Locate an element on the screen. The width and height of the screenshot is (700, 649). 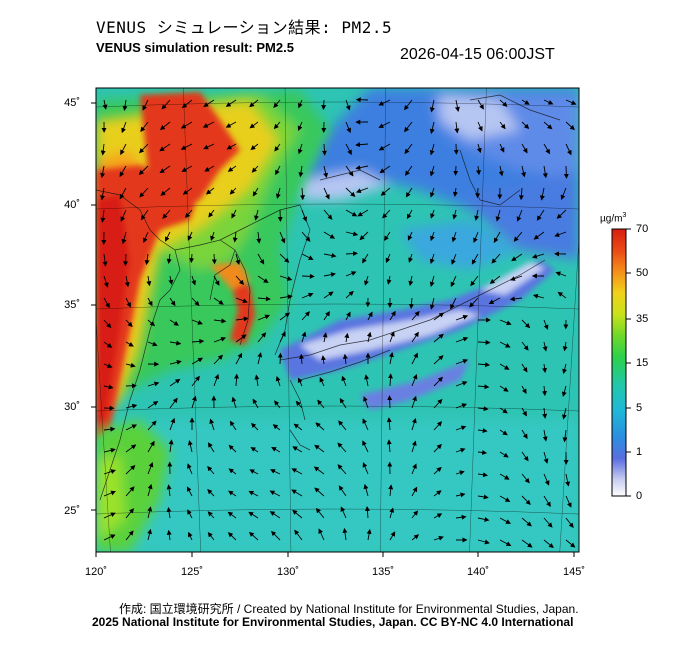
colorbar-label-1: 1 is located at coordinates (639, 452).